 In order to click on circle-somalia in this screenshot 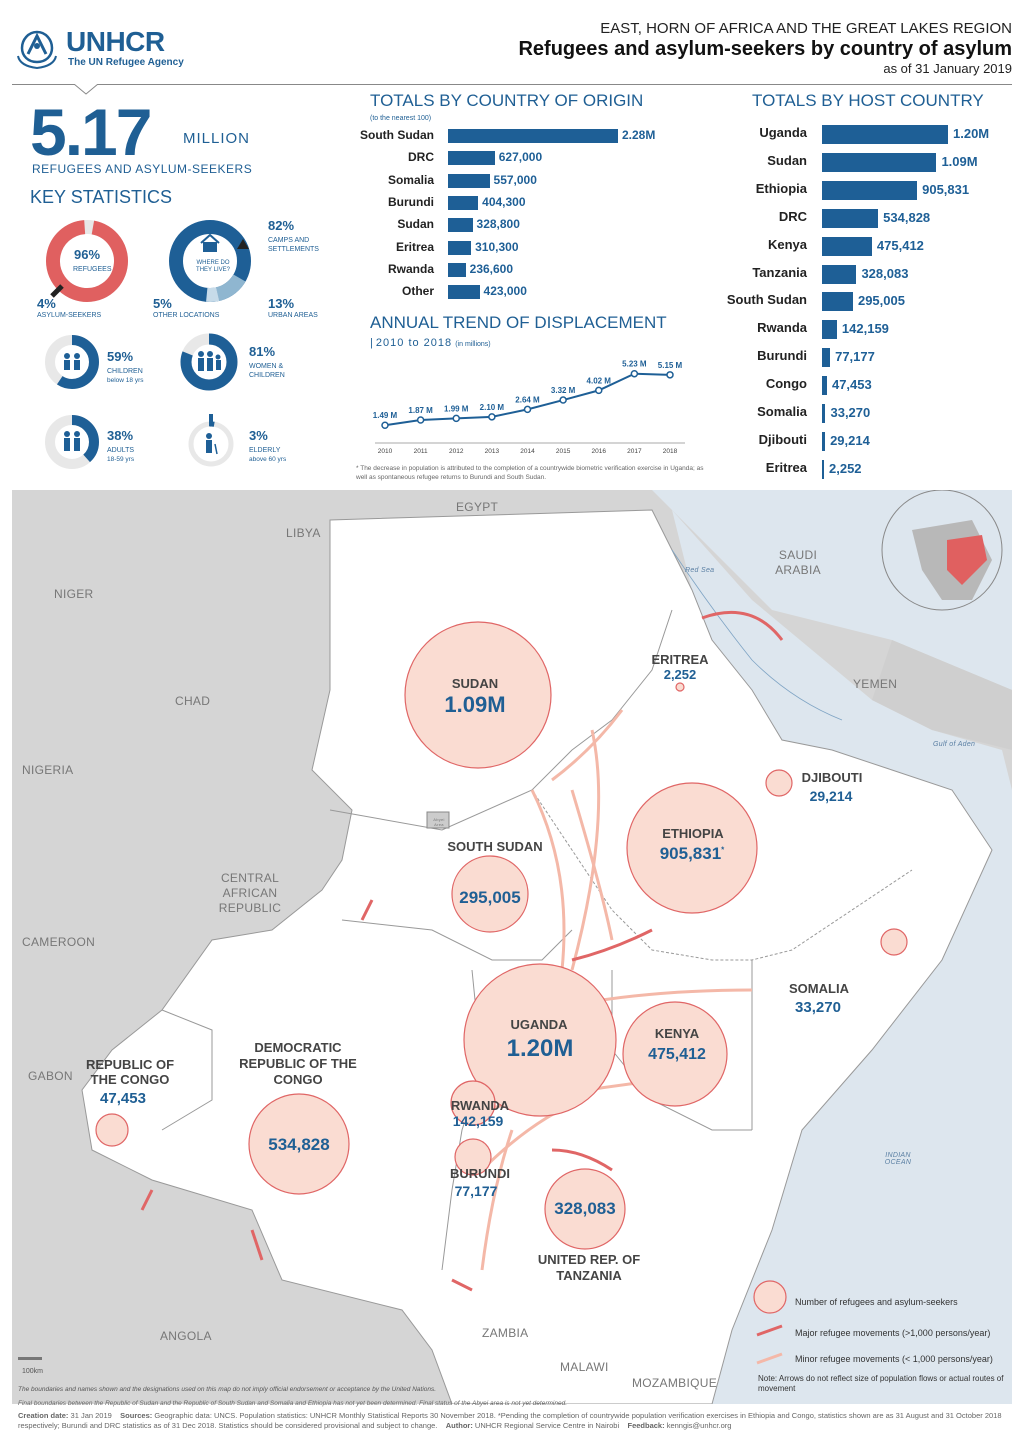, I will do `click(894, 942)`.